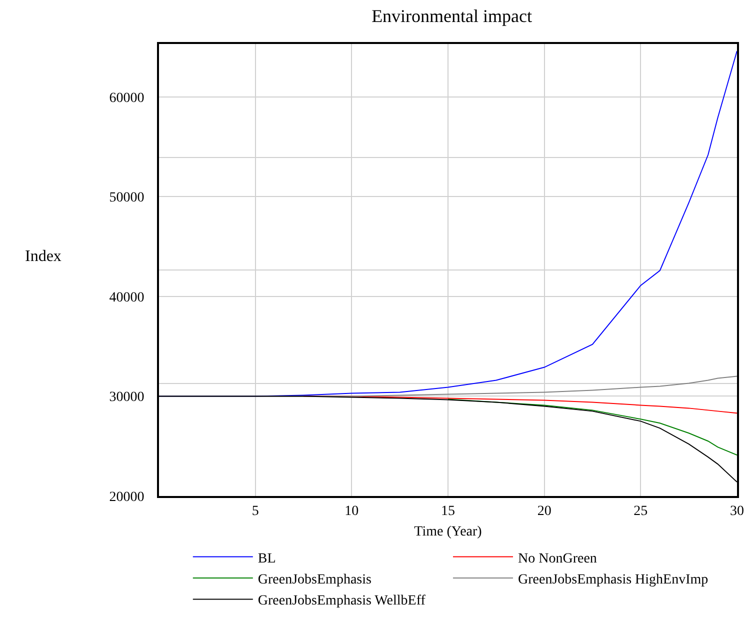 This screenshot has height=627, width=753. I want to click on chart-title: Environmental impact, so click(452, 16).